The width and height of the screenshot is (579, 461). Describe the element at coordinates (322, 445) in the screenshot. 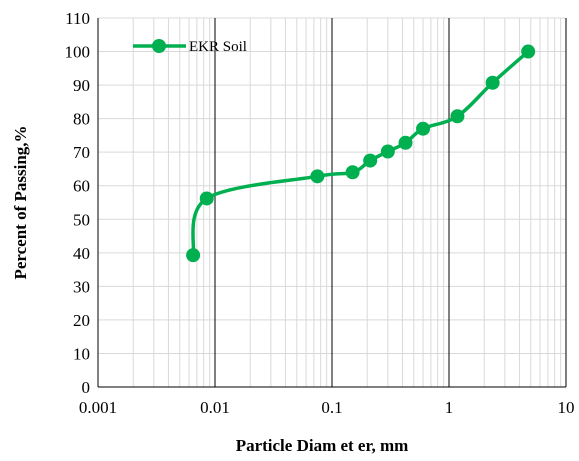

I see `x-axis-title: Particle Diam et er, mm` at that location.